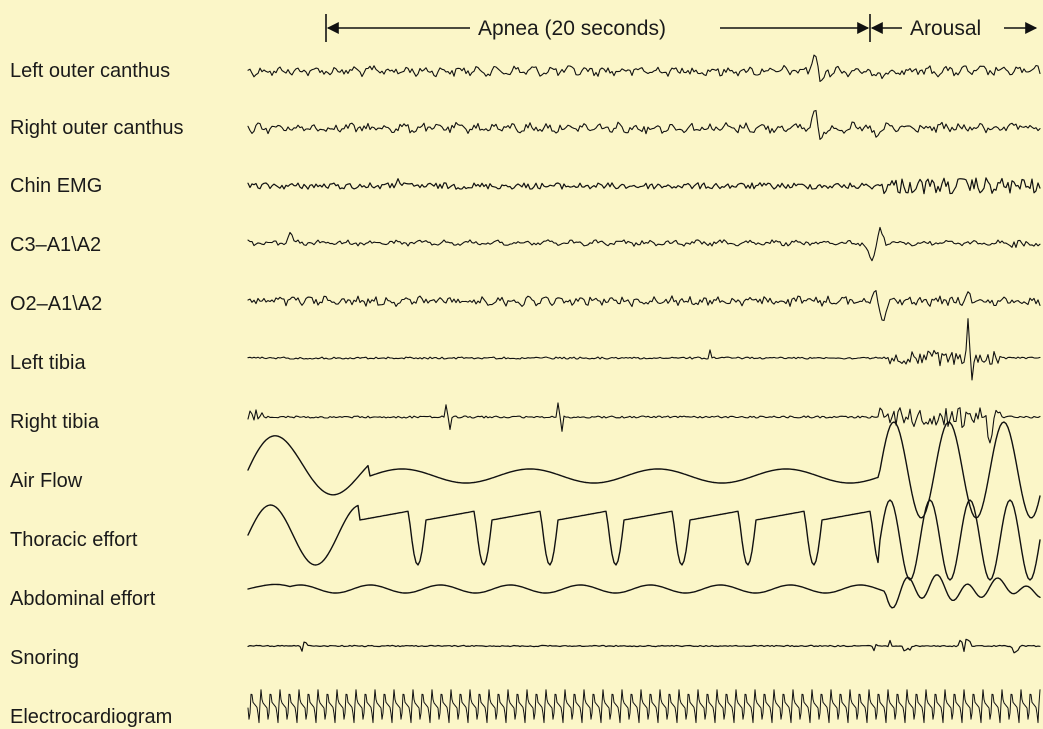  Describe the element at coordinates (56, 304) in the screenshot. I see `label-o2-a1a2: O2–A1\A2` at that location.